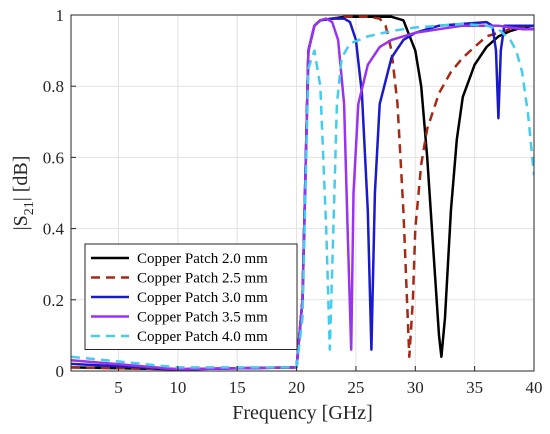 The image size is (550, 434). What do you see at coordinates (53, 86) in the screenshot?
I see `y-tick-label: 0.8` at bounding box center [53, 86].